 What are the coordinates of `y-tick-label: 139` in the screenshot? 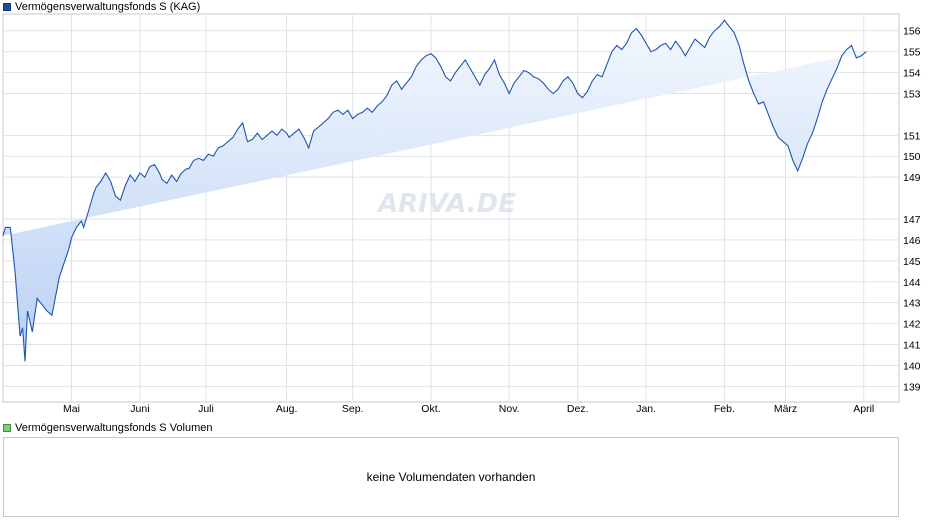 It's located at (912, 387).